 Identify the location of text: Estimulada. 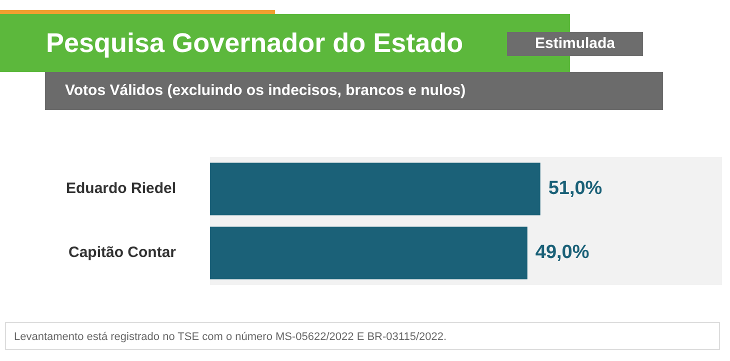
(575, 44).